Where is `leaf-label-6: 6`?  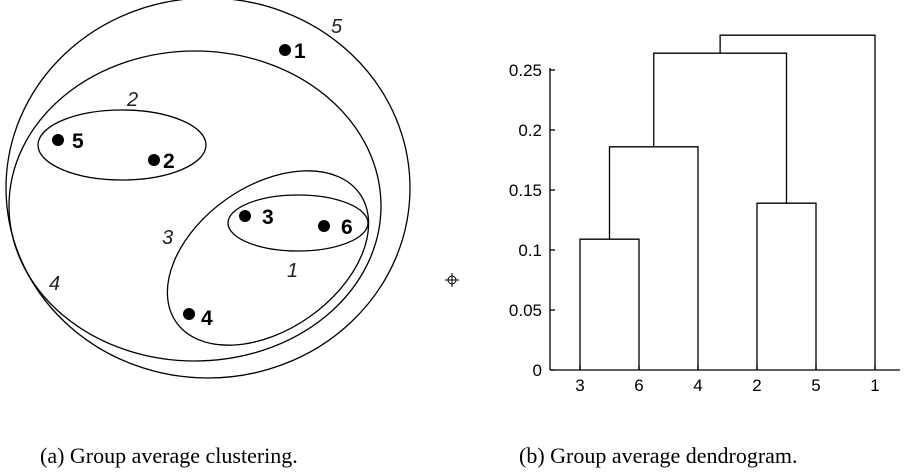 leaf-label-6: 6 is located at coordinates (638, 385).